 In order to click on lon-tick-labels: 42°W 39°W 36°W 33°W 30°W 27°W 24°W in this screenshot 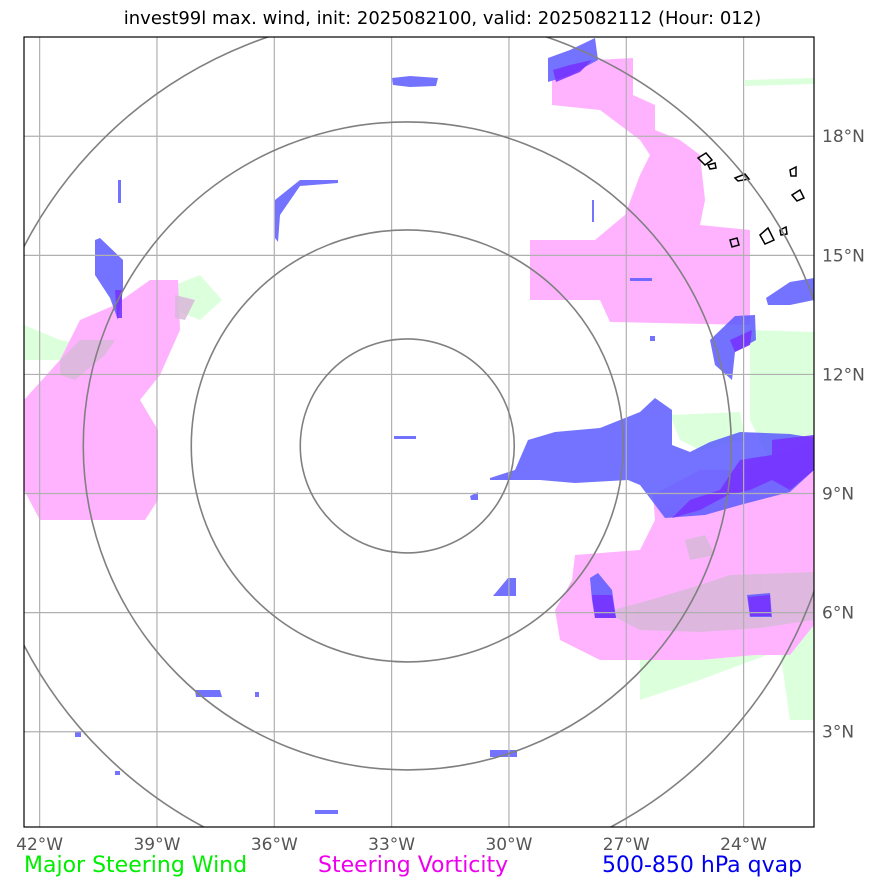, I will do `click(391, 845)`.